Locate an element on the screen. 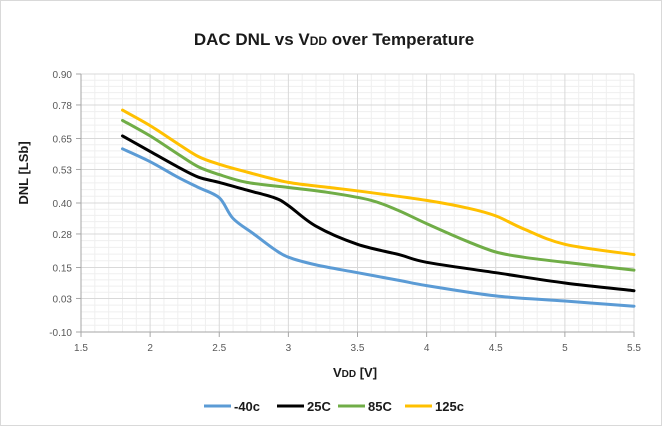  chart-title: DAC DNL vs VDD over Temperature is located at coordinates (334, 39).